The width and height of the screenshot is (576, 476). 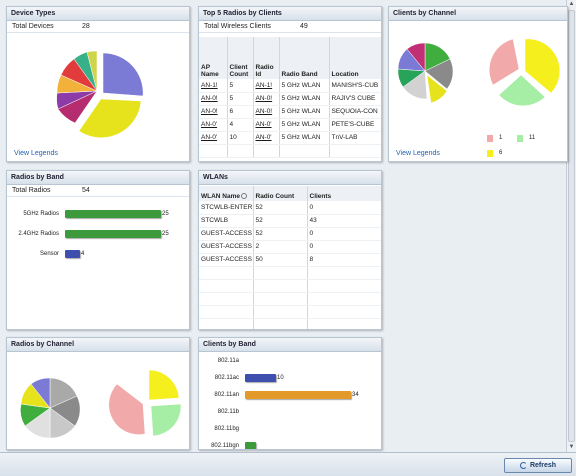 I want to click on total-radios-label: Total Radios, so click(x=31, y=190).